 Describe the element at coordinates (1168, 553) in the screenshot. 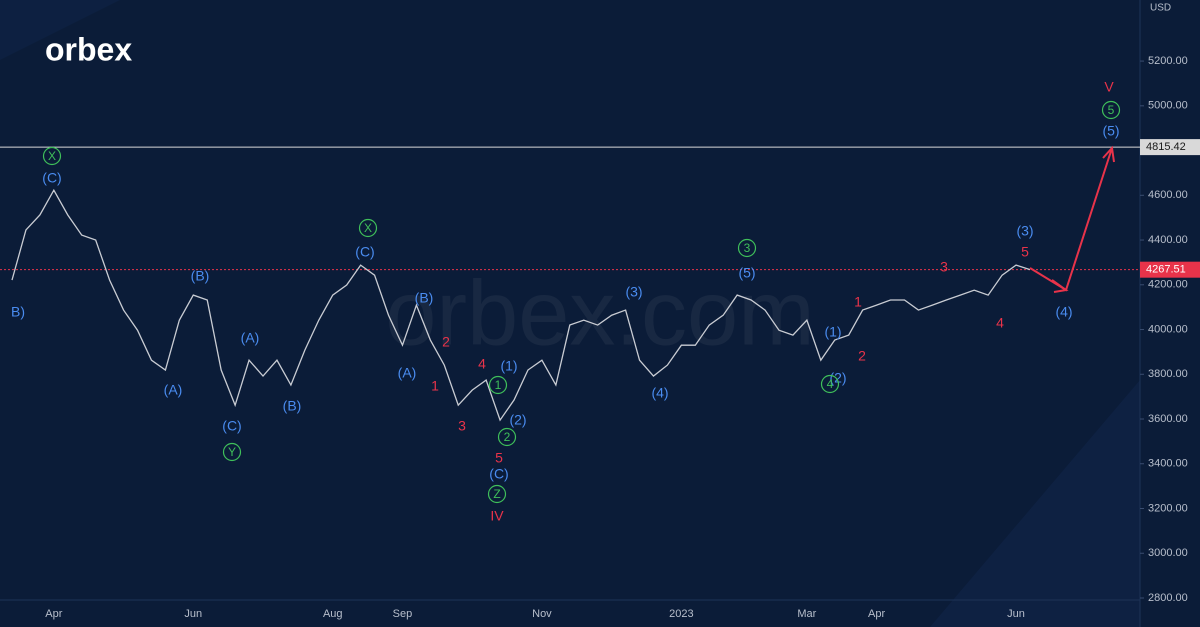

I see `y-tick-label: 3000.00` at that location.